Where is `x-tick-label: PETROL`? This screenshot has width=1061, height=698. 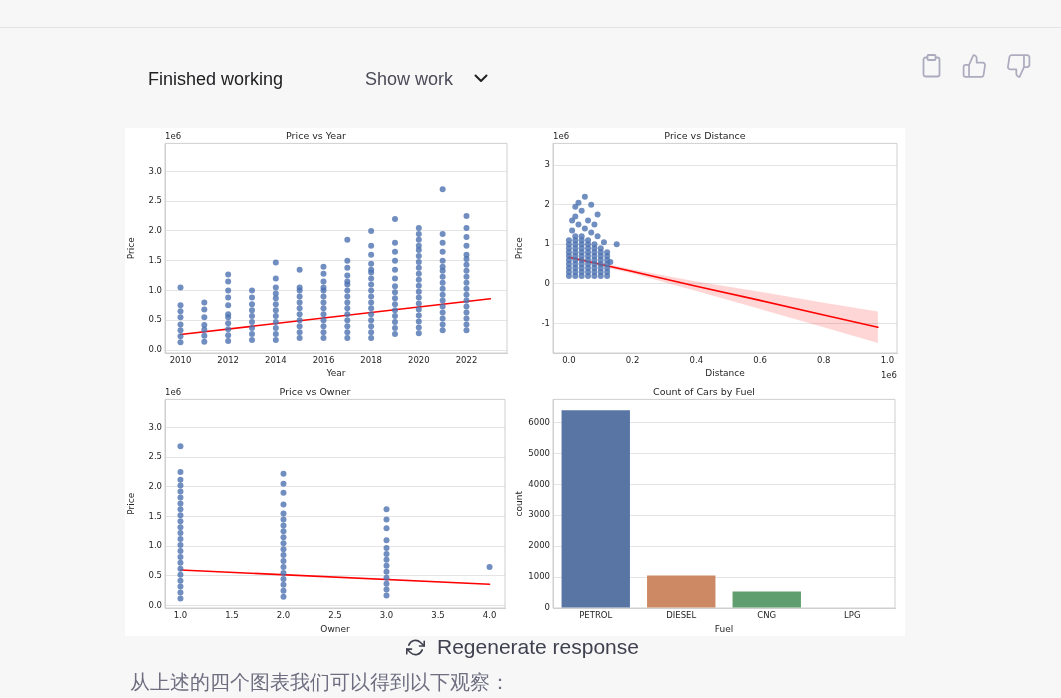
x-tick-label: PETROL is located at coordinates (596, 615).